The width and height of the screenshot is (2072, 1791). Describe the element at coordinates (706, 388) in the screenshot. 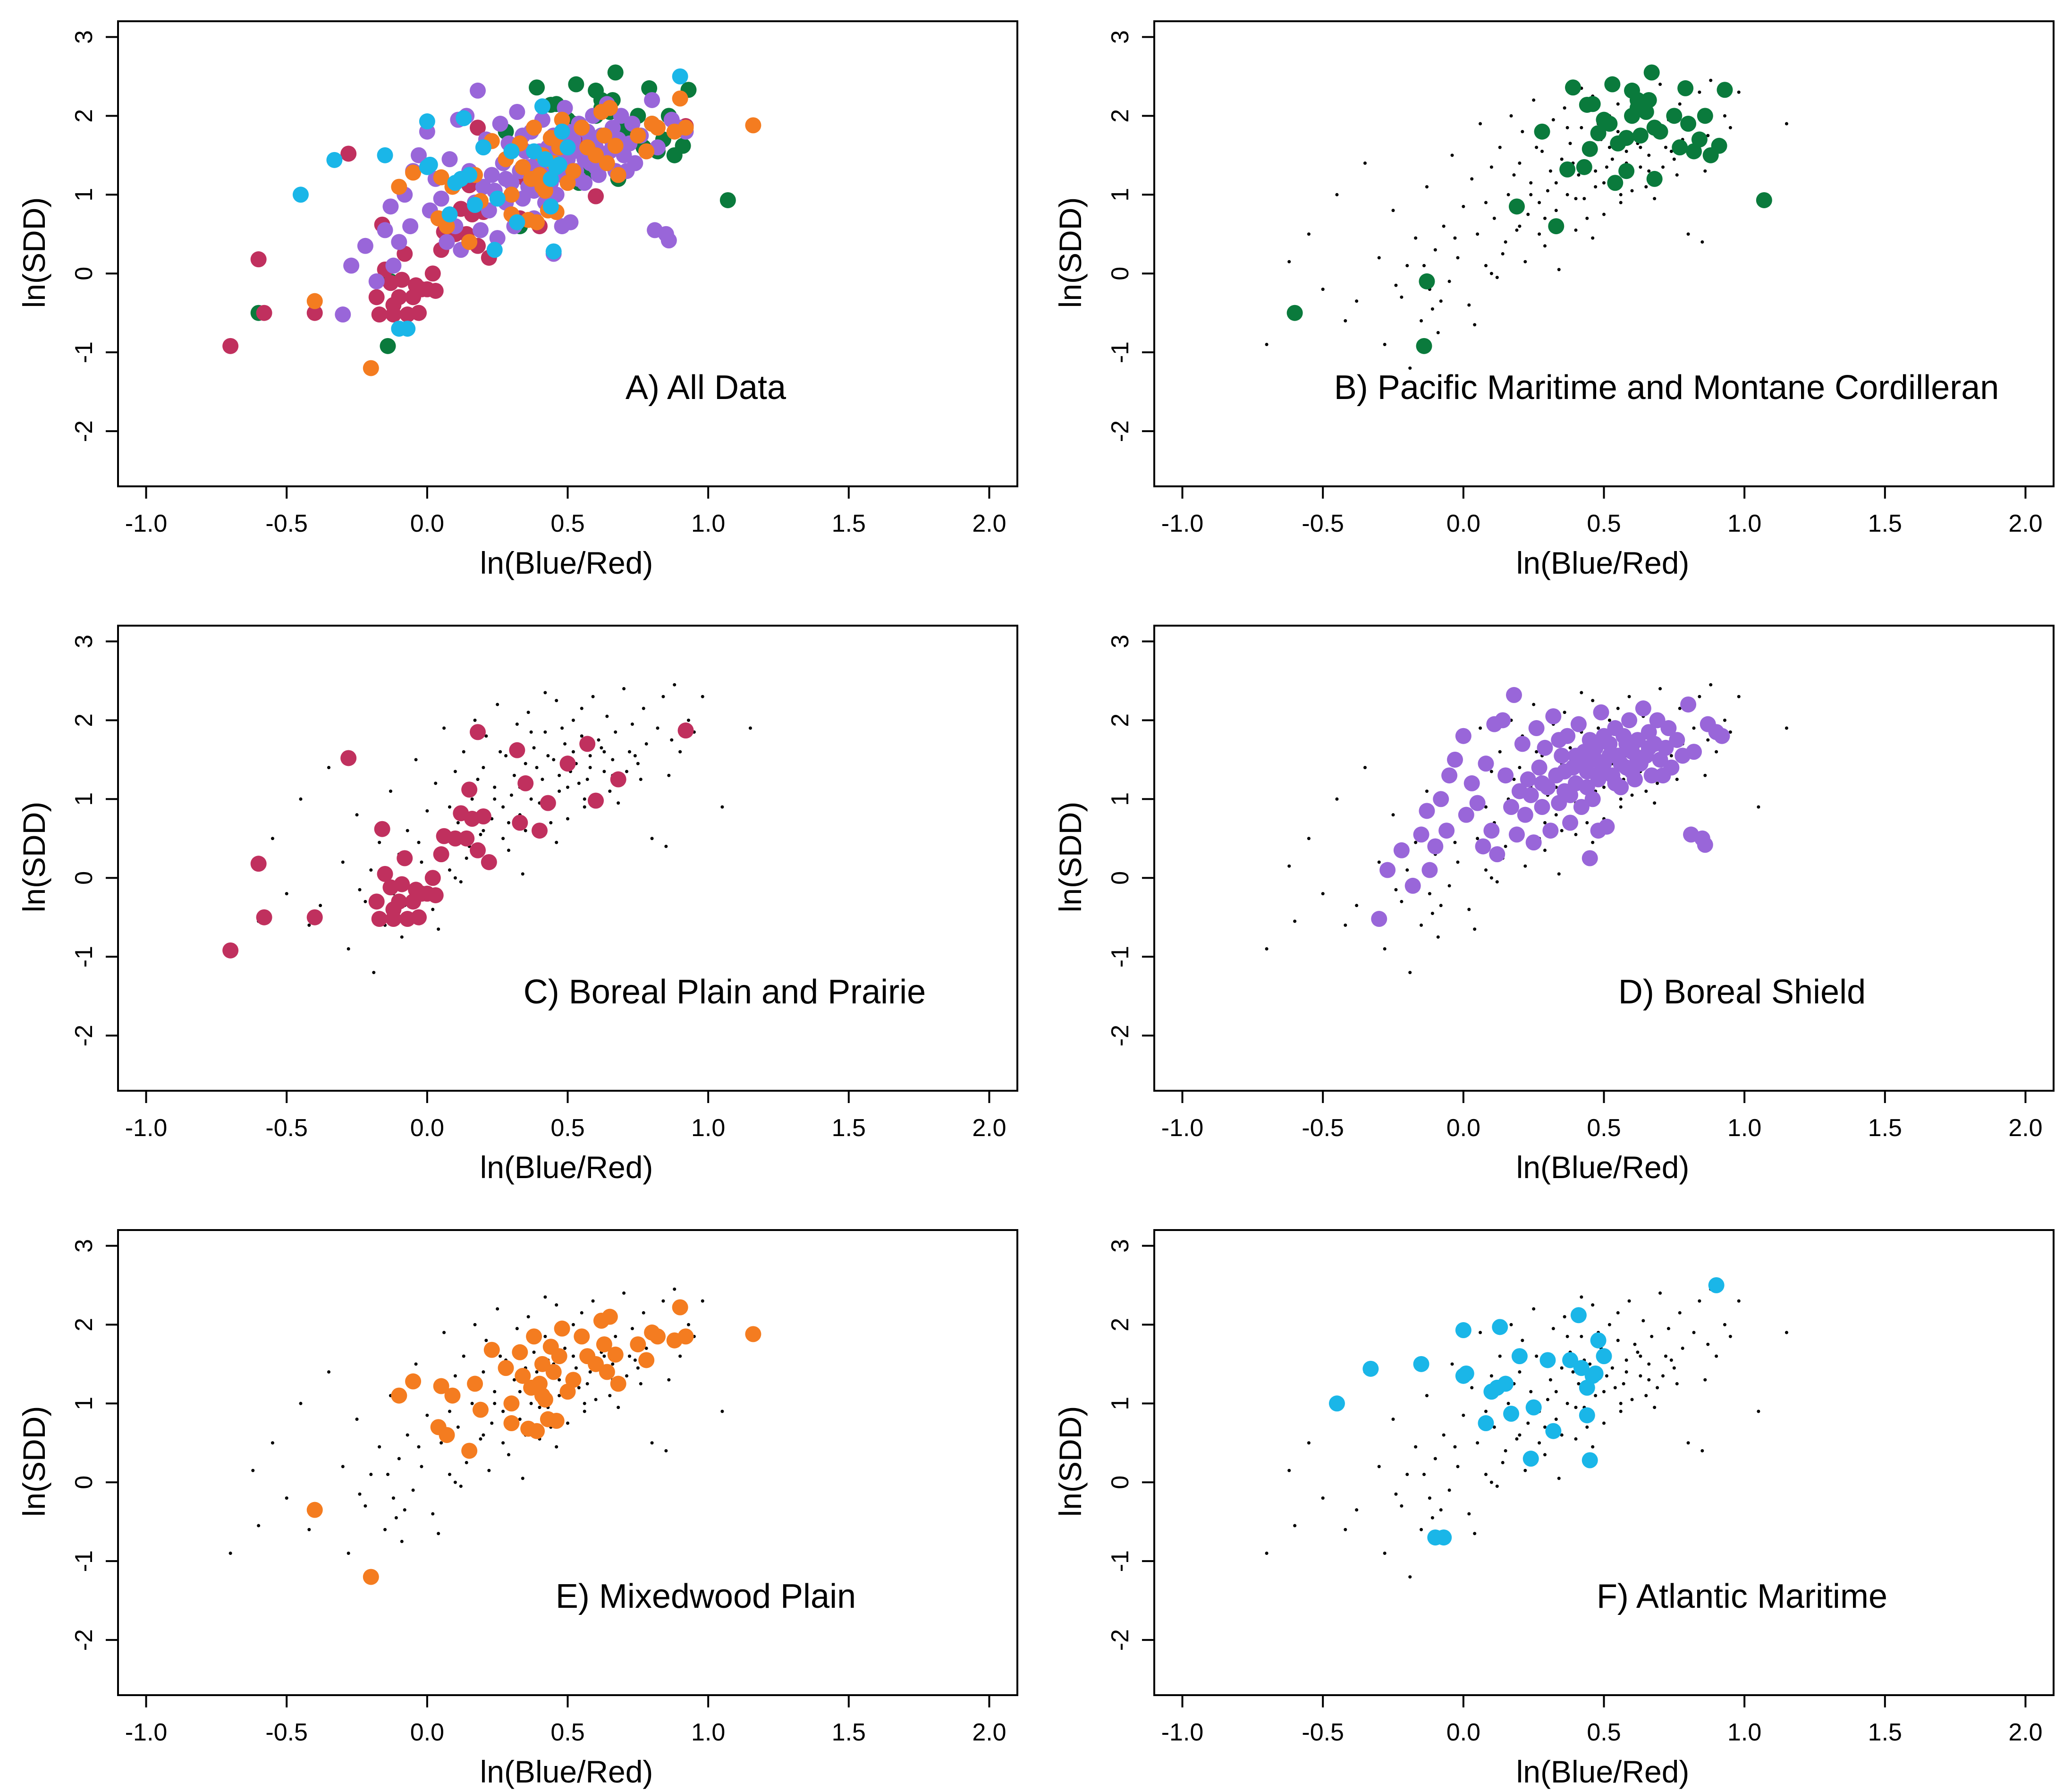

I see `panel-title: A) All Data` at that location.